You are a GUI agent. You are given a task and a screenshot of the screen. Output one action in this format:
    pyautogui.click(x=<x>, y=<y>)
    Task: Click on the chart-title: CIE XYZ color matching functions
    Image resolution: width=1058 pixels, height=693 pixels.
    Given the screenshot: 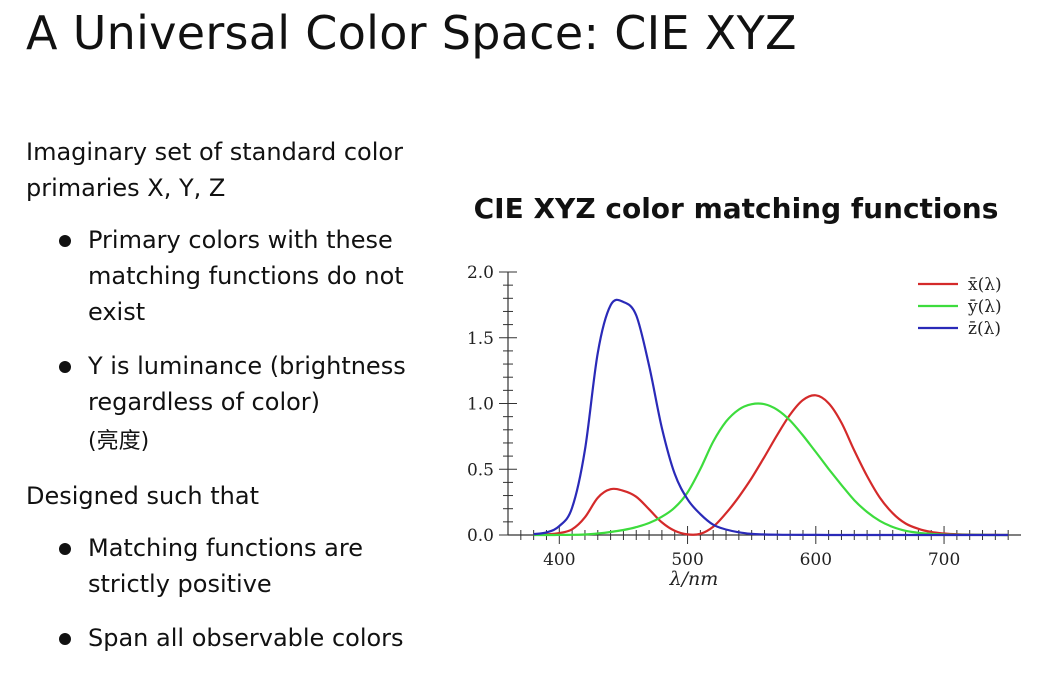 What is the action you would take?
    pyautogui.click(x=736, y=208)
    